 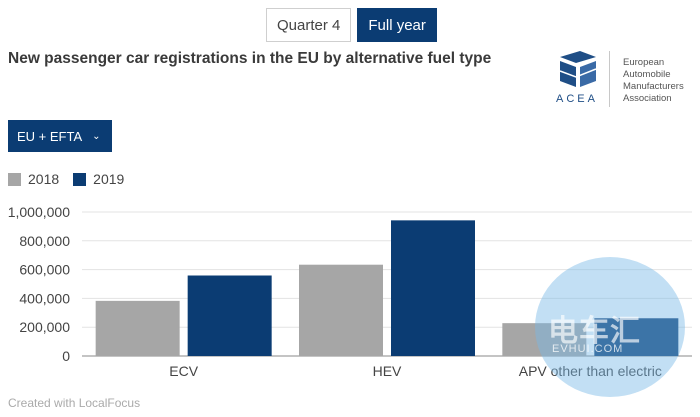 I want to click on bar-2019-hev, so click(x=433, y=288).